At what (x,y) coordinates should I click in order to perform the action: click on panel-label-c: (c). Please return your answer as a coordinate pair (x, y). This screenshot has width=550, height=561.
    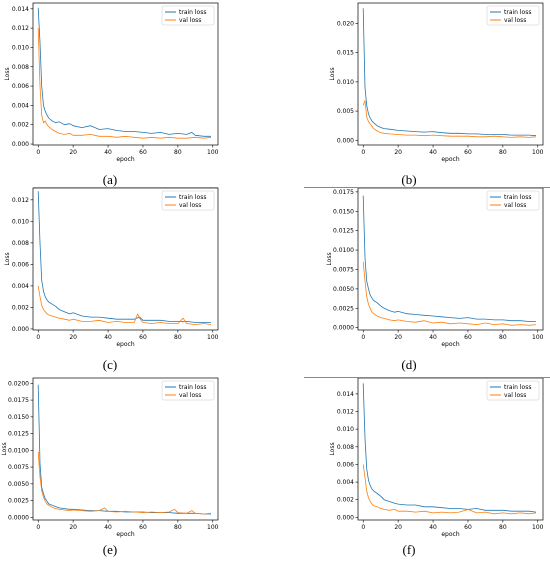
    Looking at the image, I should click on (110, 364).